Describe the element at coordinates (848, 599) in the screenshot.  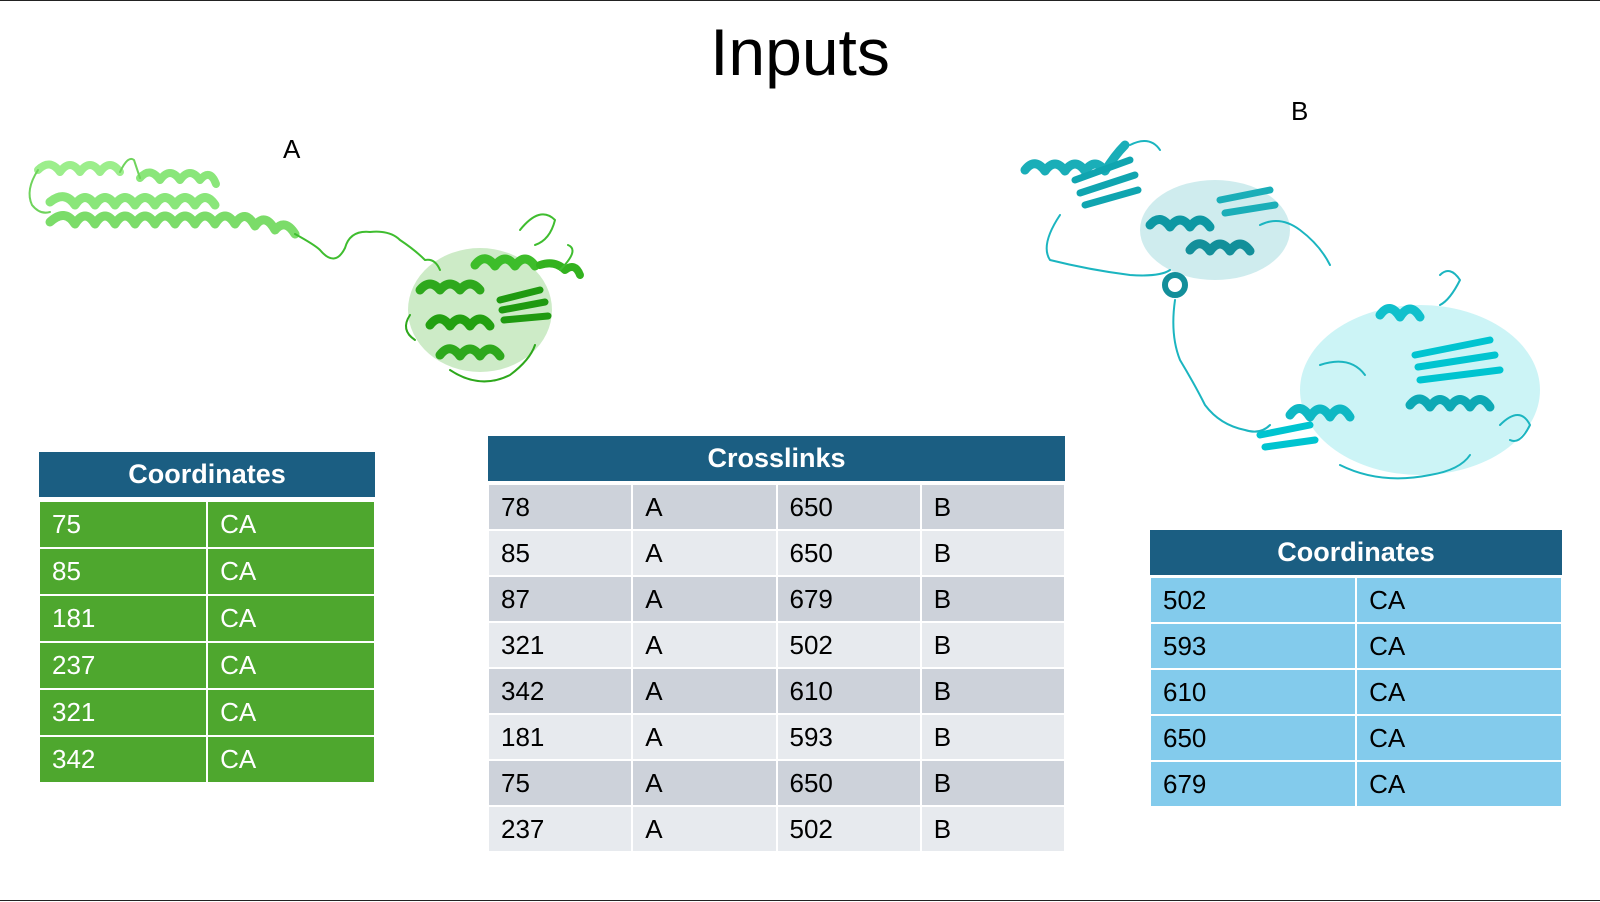
I see `residue-b-cell: 679` at that location.